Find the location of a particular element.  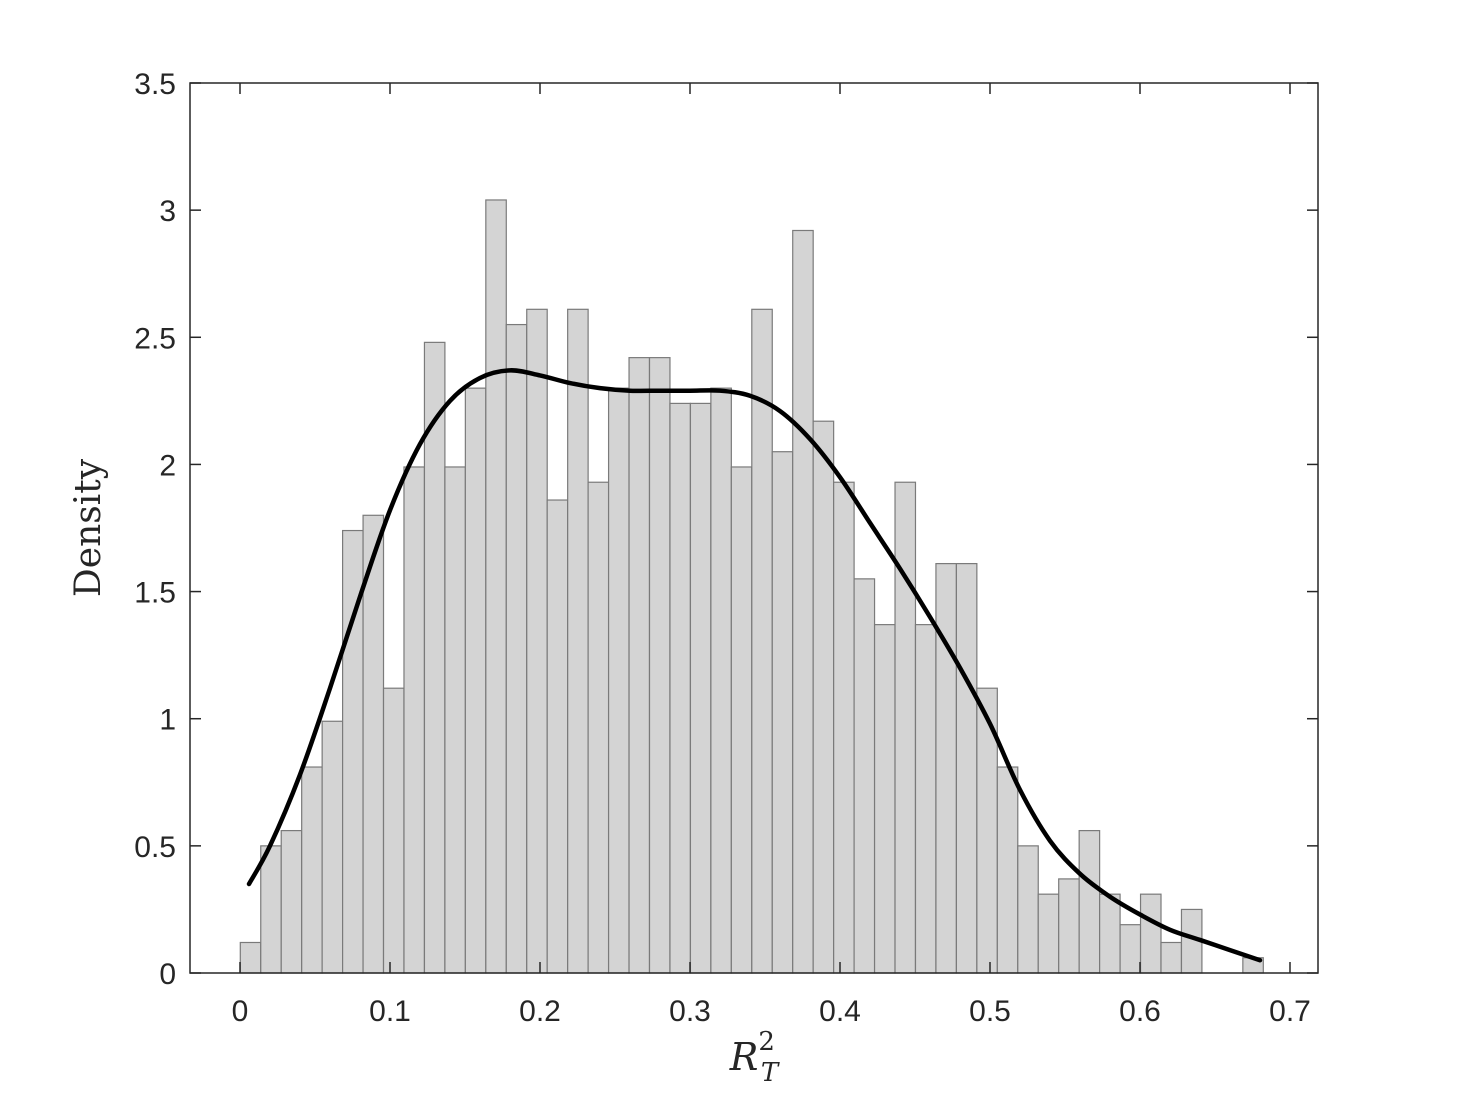

x-axis-label: R2 T is located at coordinates (754, 1057).